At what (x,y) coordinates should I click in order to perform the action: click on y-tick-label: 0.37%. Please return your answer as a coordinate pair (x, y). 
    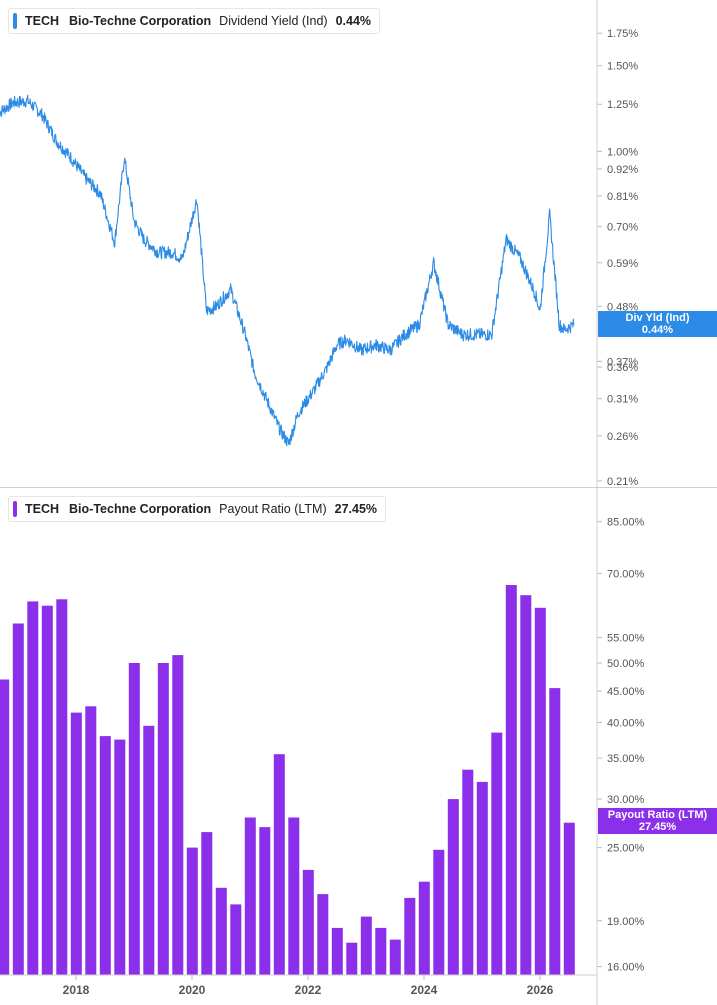
    Looking at the image, I should click on (622, 362).